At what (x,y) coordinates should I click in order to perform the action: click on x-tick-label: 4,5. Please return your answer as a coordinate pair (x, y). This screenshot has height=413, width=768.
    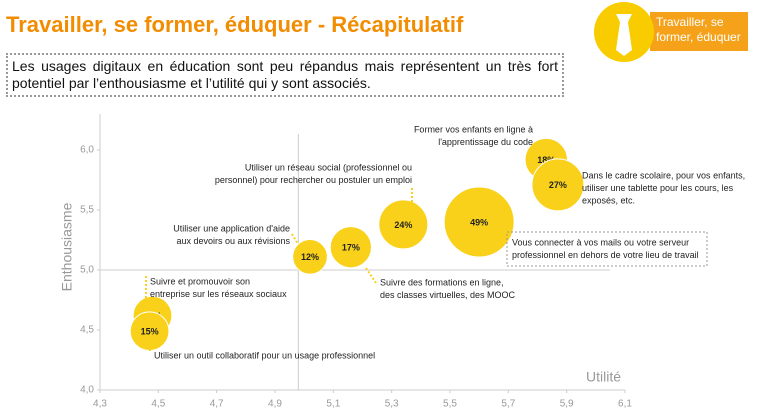
    Looking at the image, I should click on (158, 404).